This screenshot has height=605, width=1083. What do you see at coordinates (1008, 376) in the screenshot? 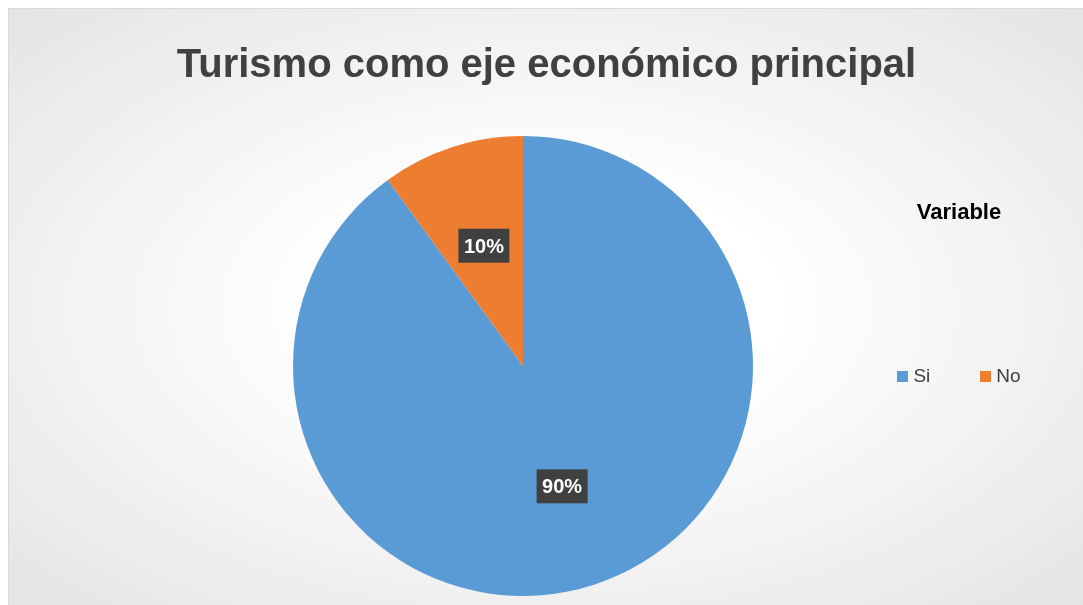
I see `legend-label: No` at bounding box center [1008, 376].